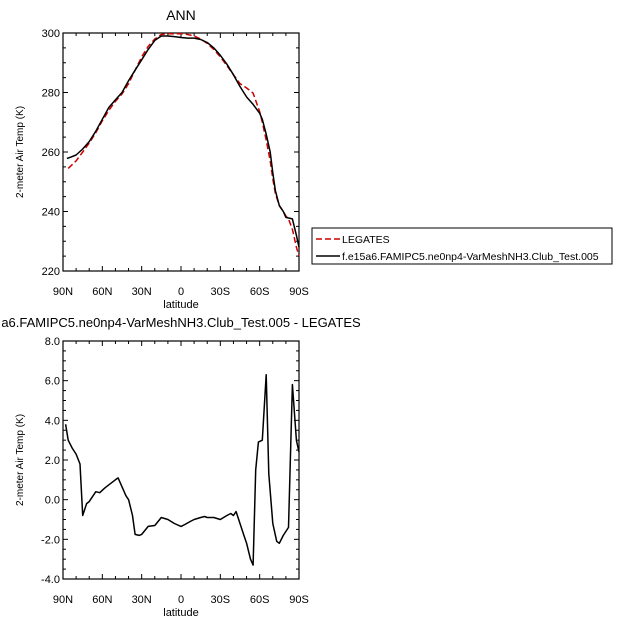 The width and height of the screenshot is (627, 625). I want to click on y-tick-label: 260, so click(51, 153).